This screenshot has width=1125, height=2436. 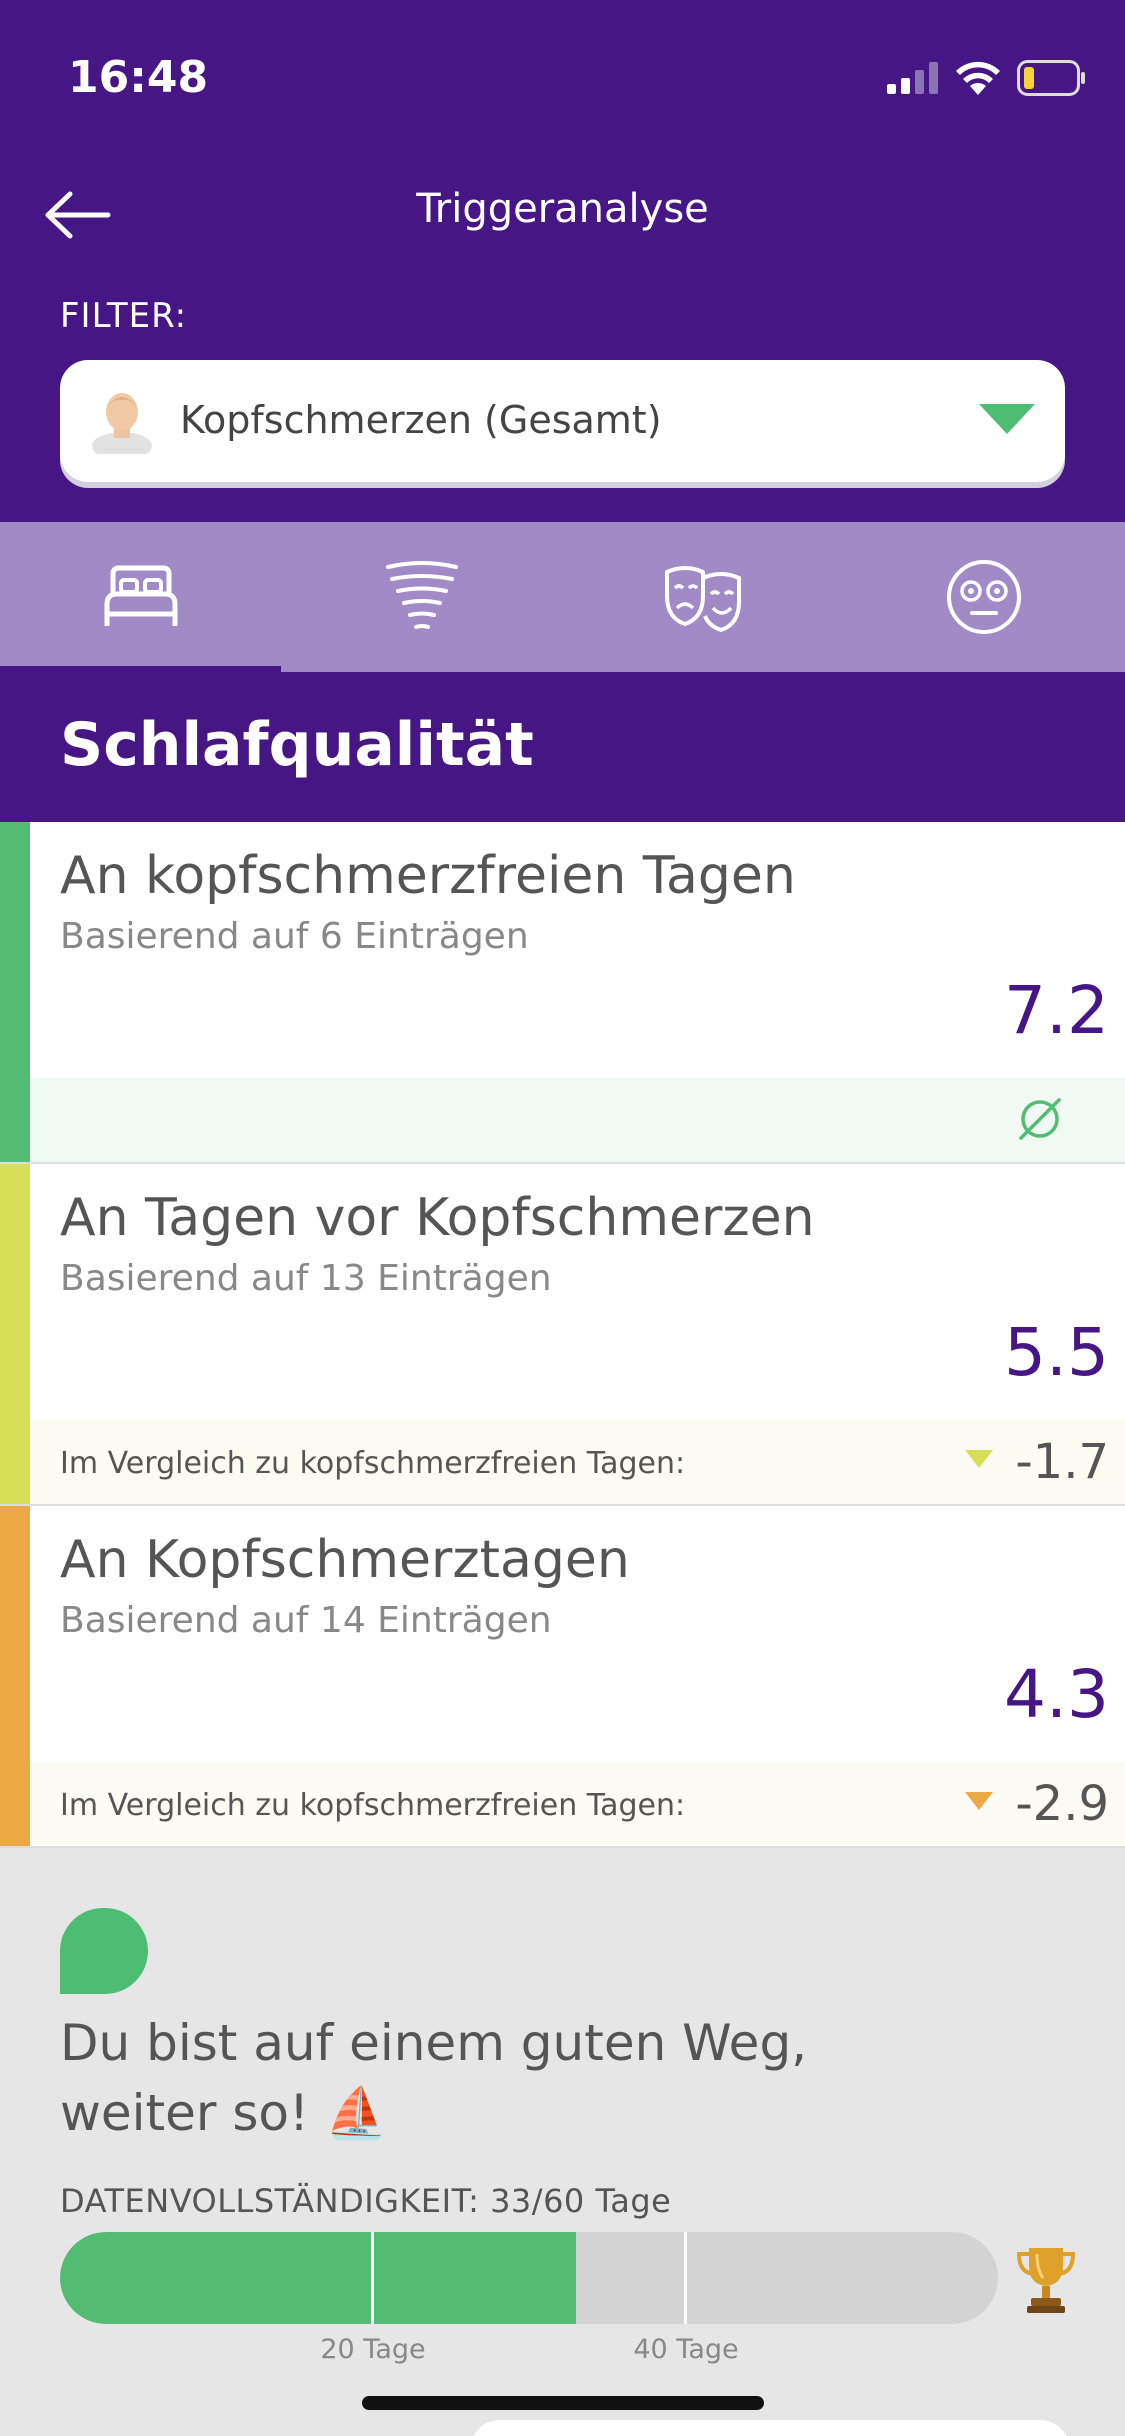 I want to click on back-button, so click(x=82, y=215).